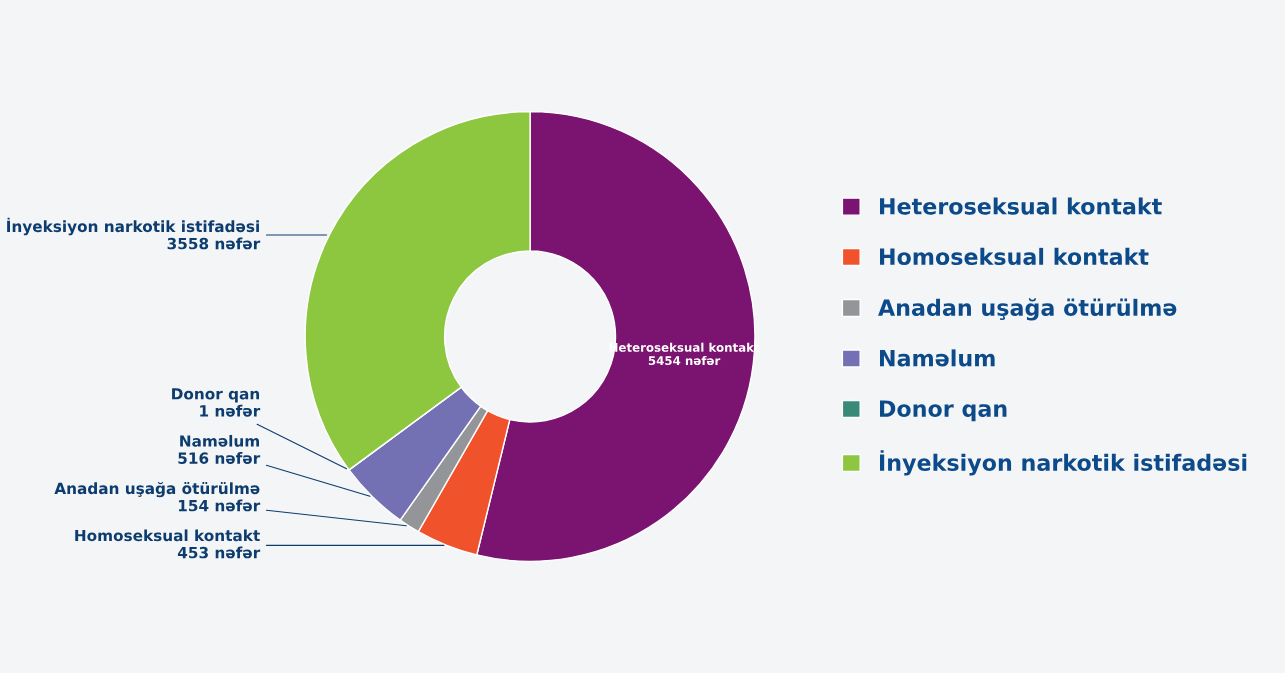 The width and height of the screenshot is (1285, 673). Describe the element at coordinates (230, 410) in the screenshot. I see `data-label: 1 nəfər` at that location.